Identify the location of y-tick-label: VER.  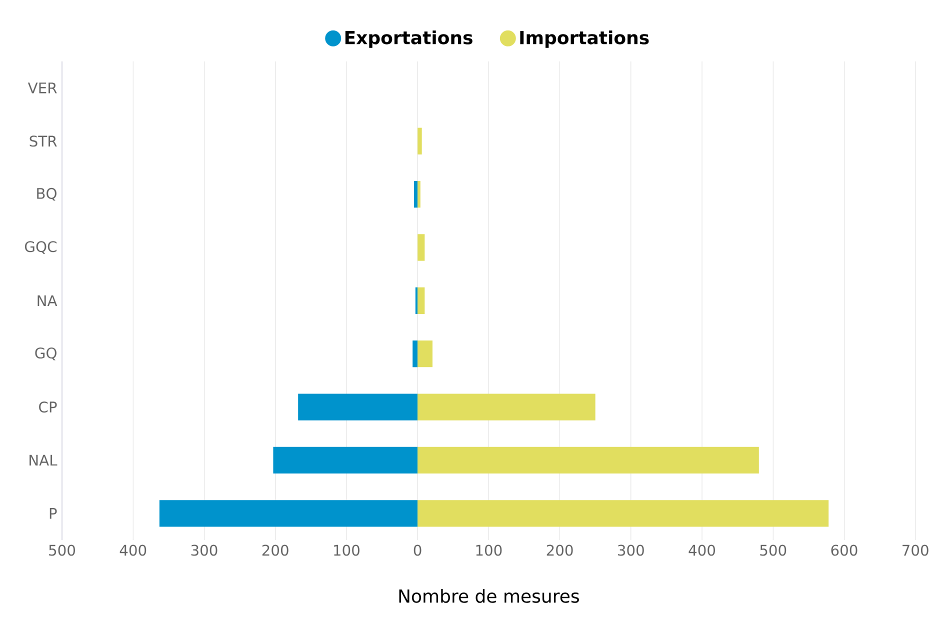
(42, 88).